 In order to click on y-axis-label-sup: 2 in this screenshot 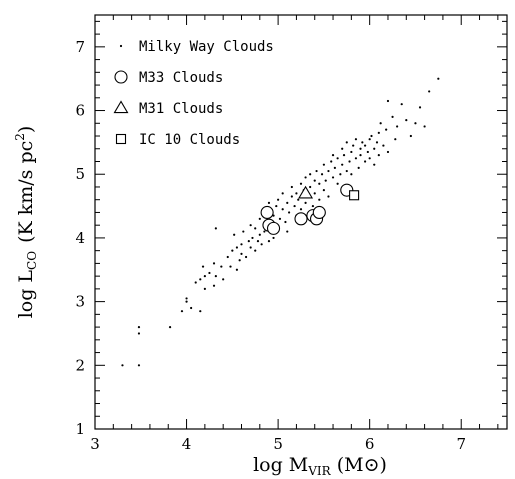, I will do `click(20, 137)`.